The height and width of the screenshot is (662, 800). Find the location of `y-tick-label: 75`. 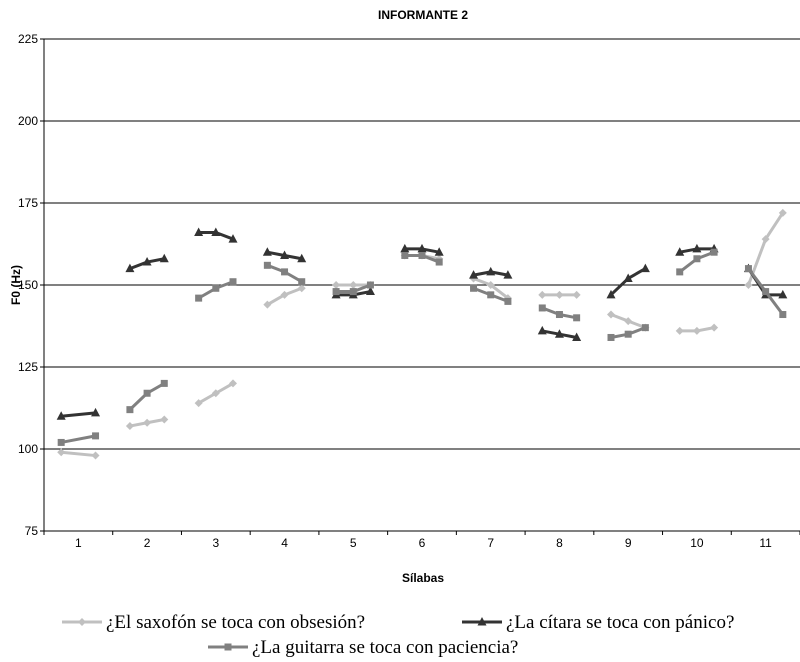

y-tick-label: 75 is located at coordinates (32, 531).